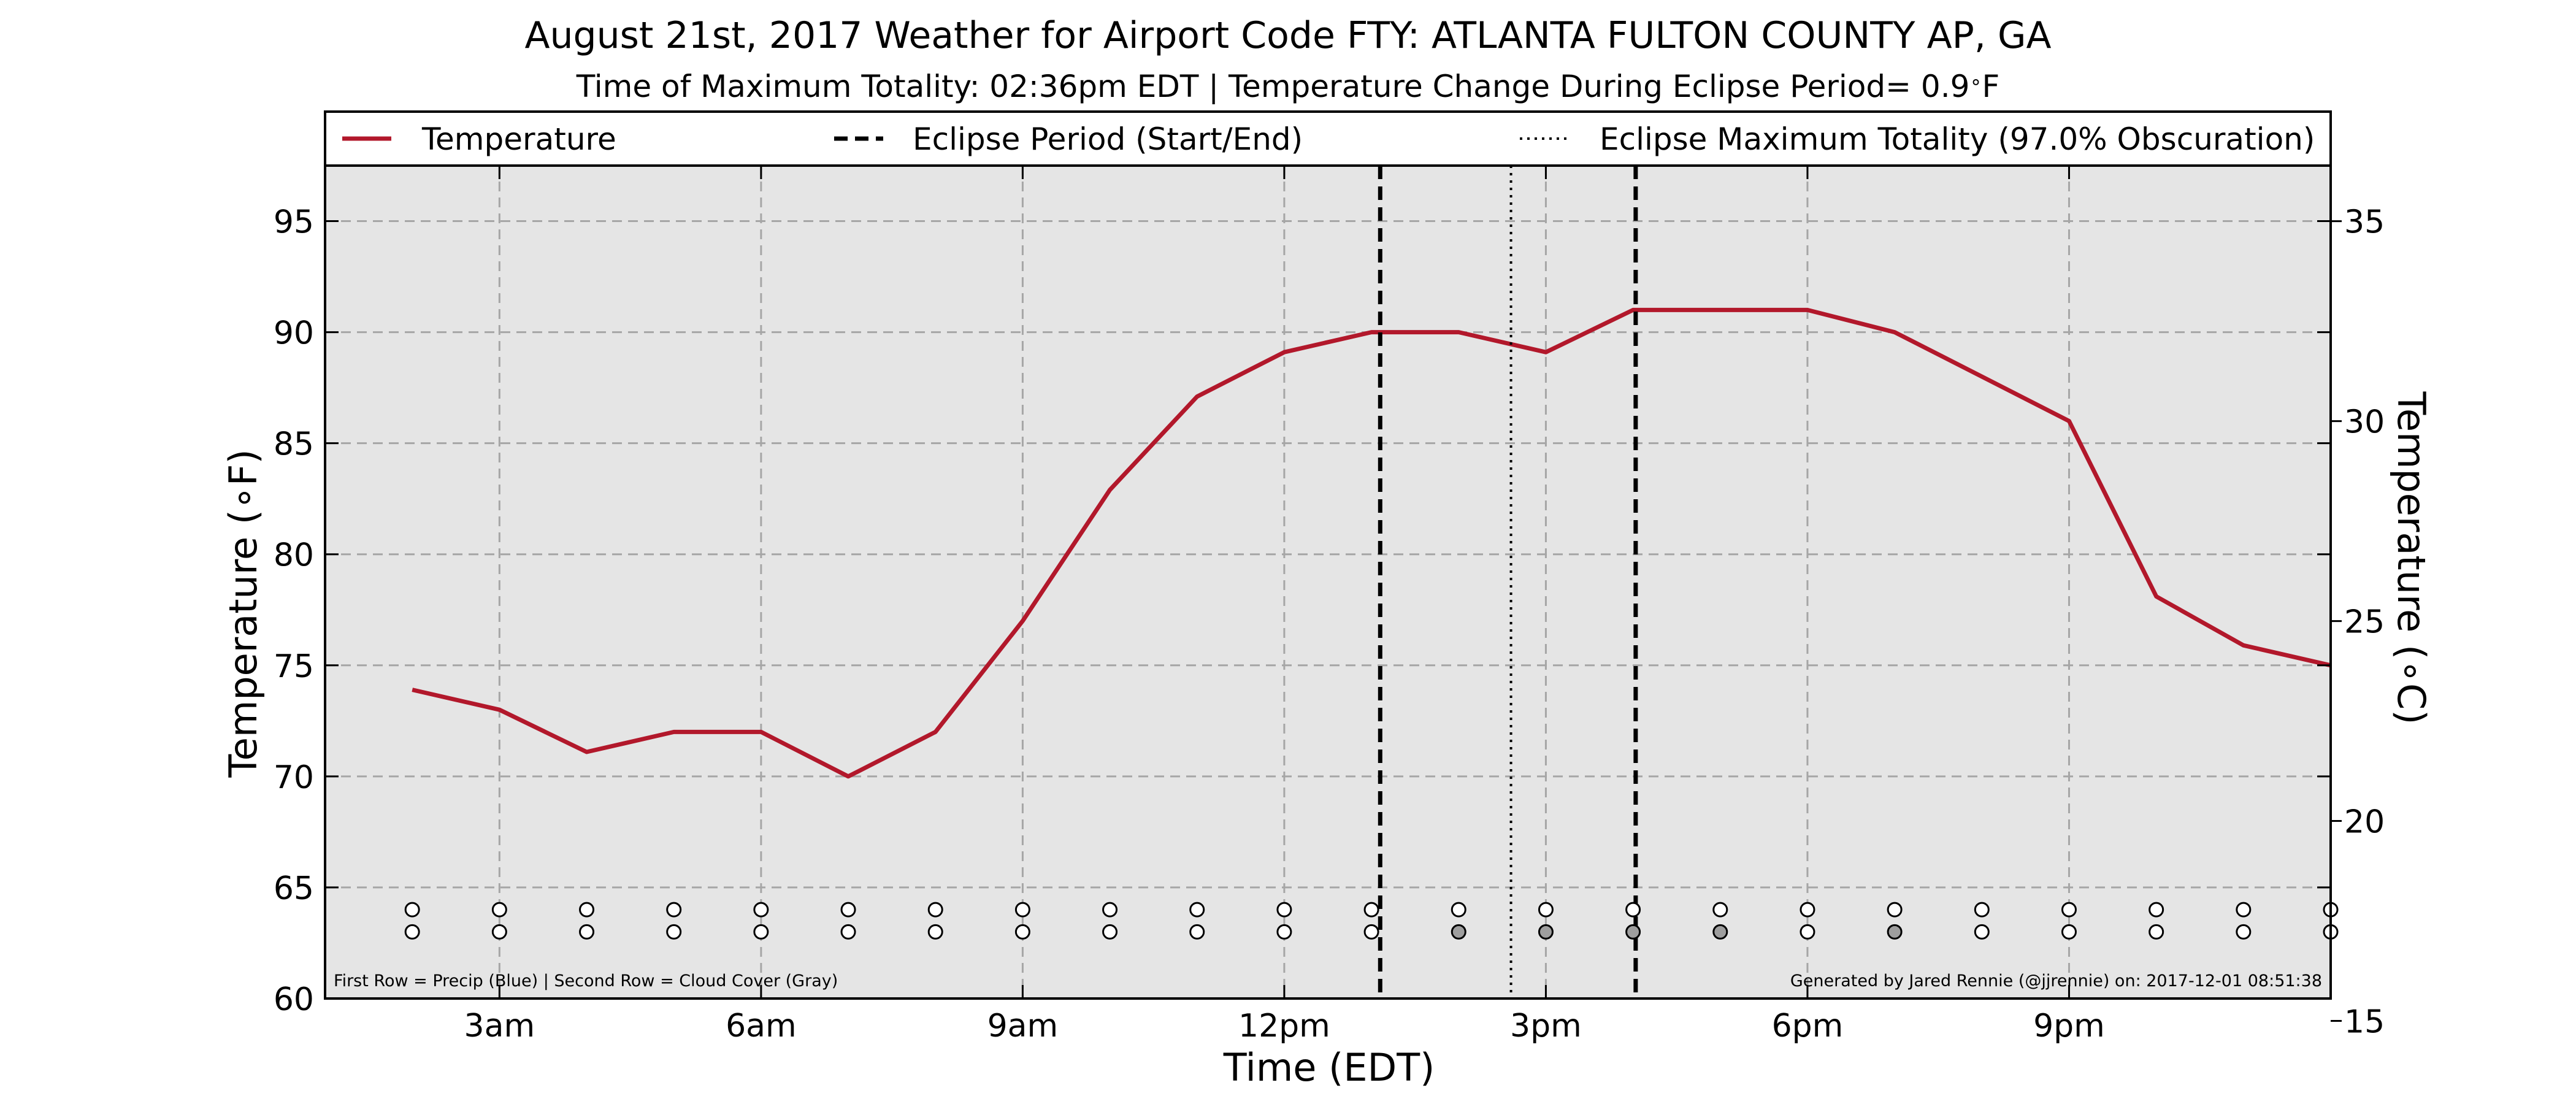  Describe the element at coordinates (2364, 822) in the screenshot. I see `y2-tick-label: 20` at that location.